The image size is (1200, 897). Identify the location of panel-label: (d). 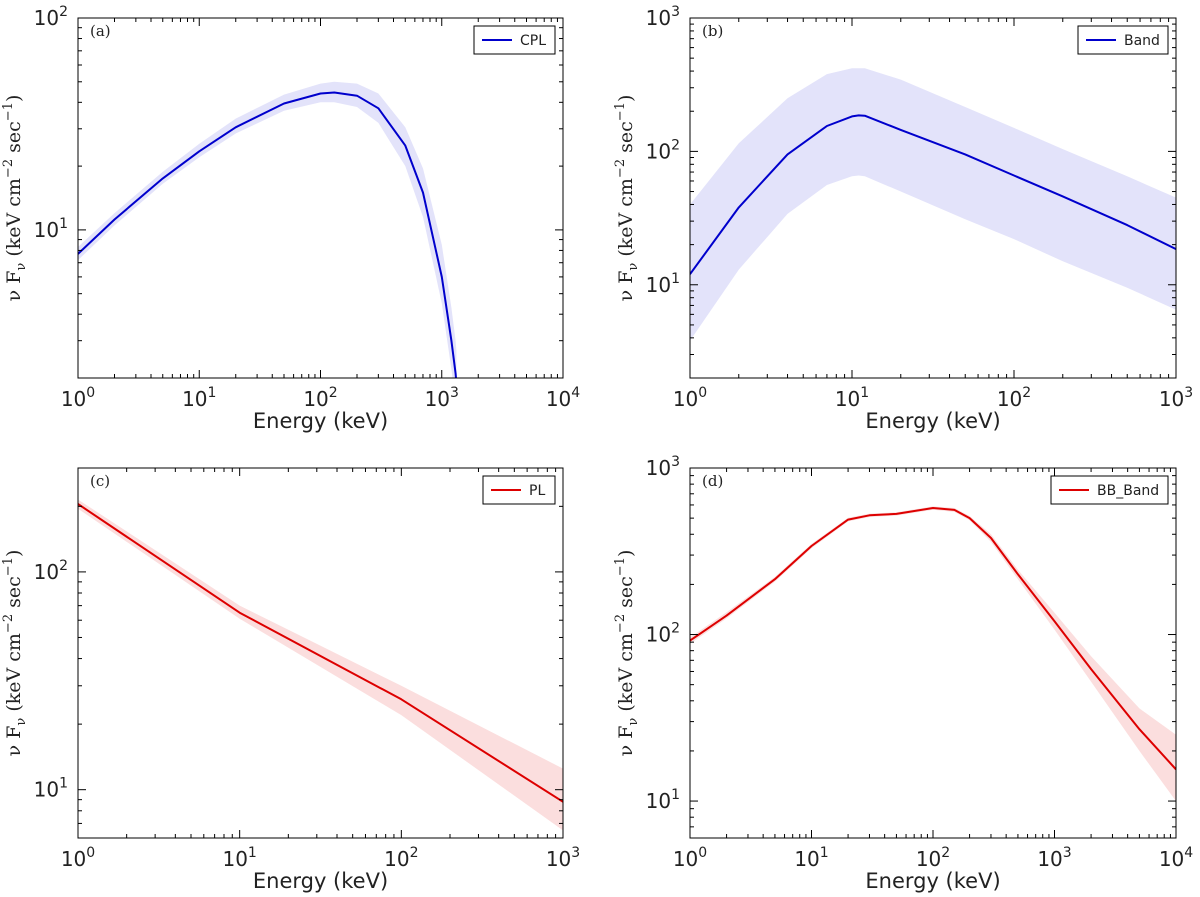
(712, 481).